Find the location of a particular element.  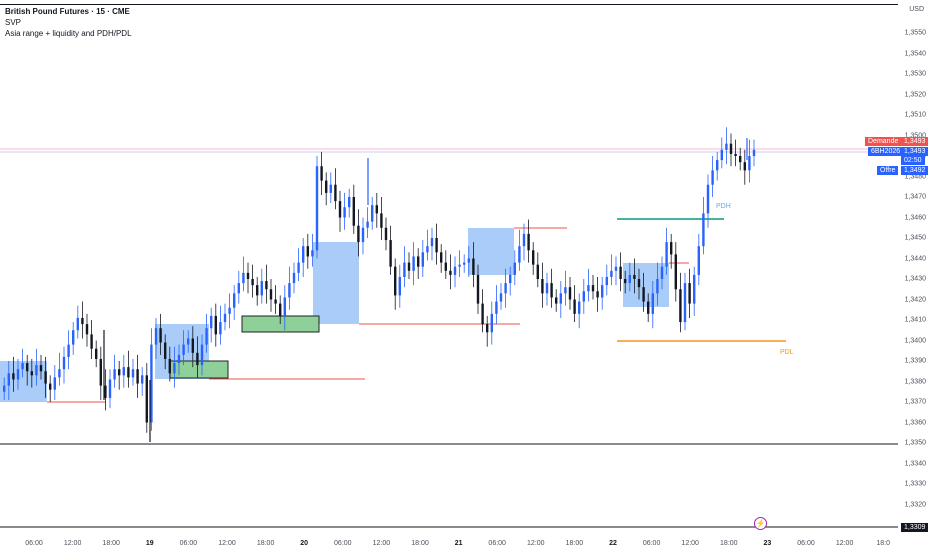

lightning-icon: ⚡ is located at coordinates (760, 523).